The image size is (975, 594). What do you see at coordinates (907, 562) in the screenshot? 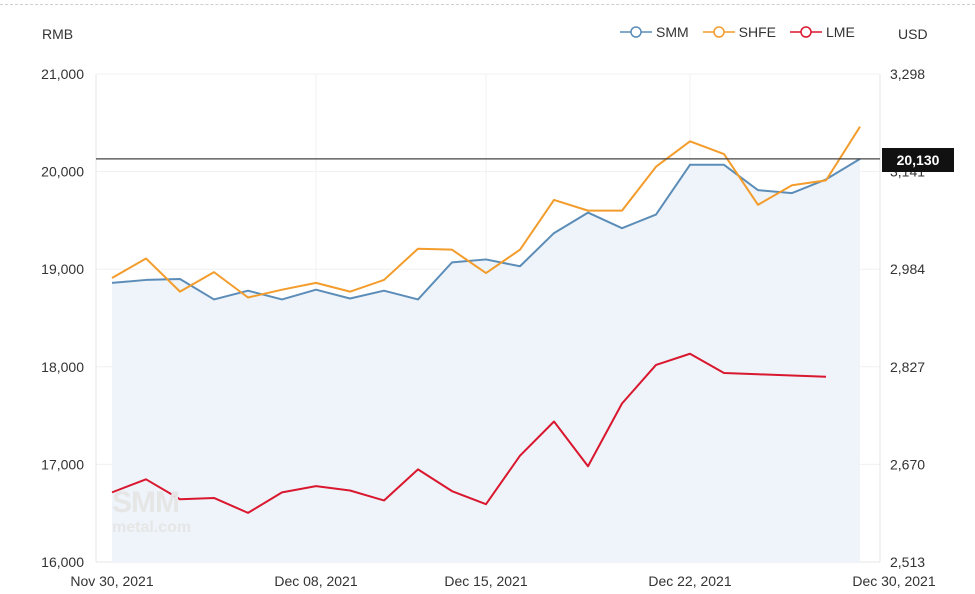
I see `right-tick-label: 2,513` at bounding box center [907, 562].